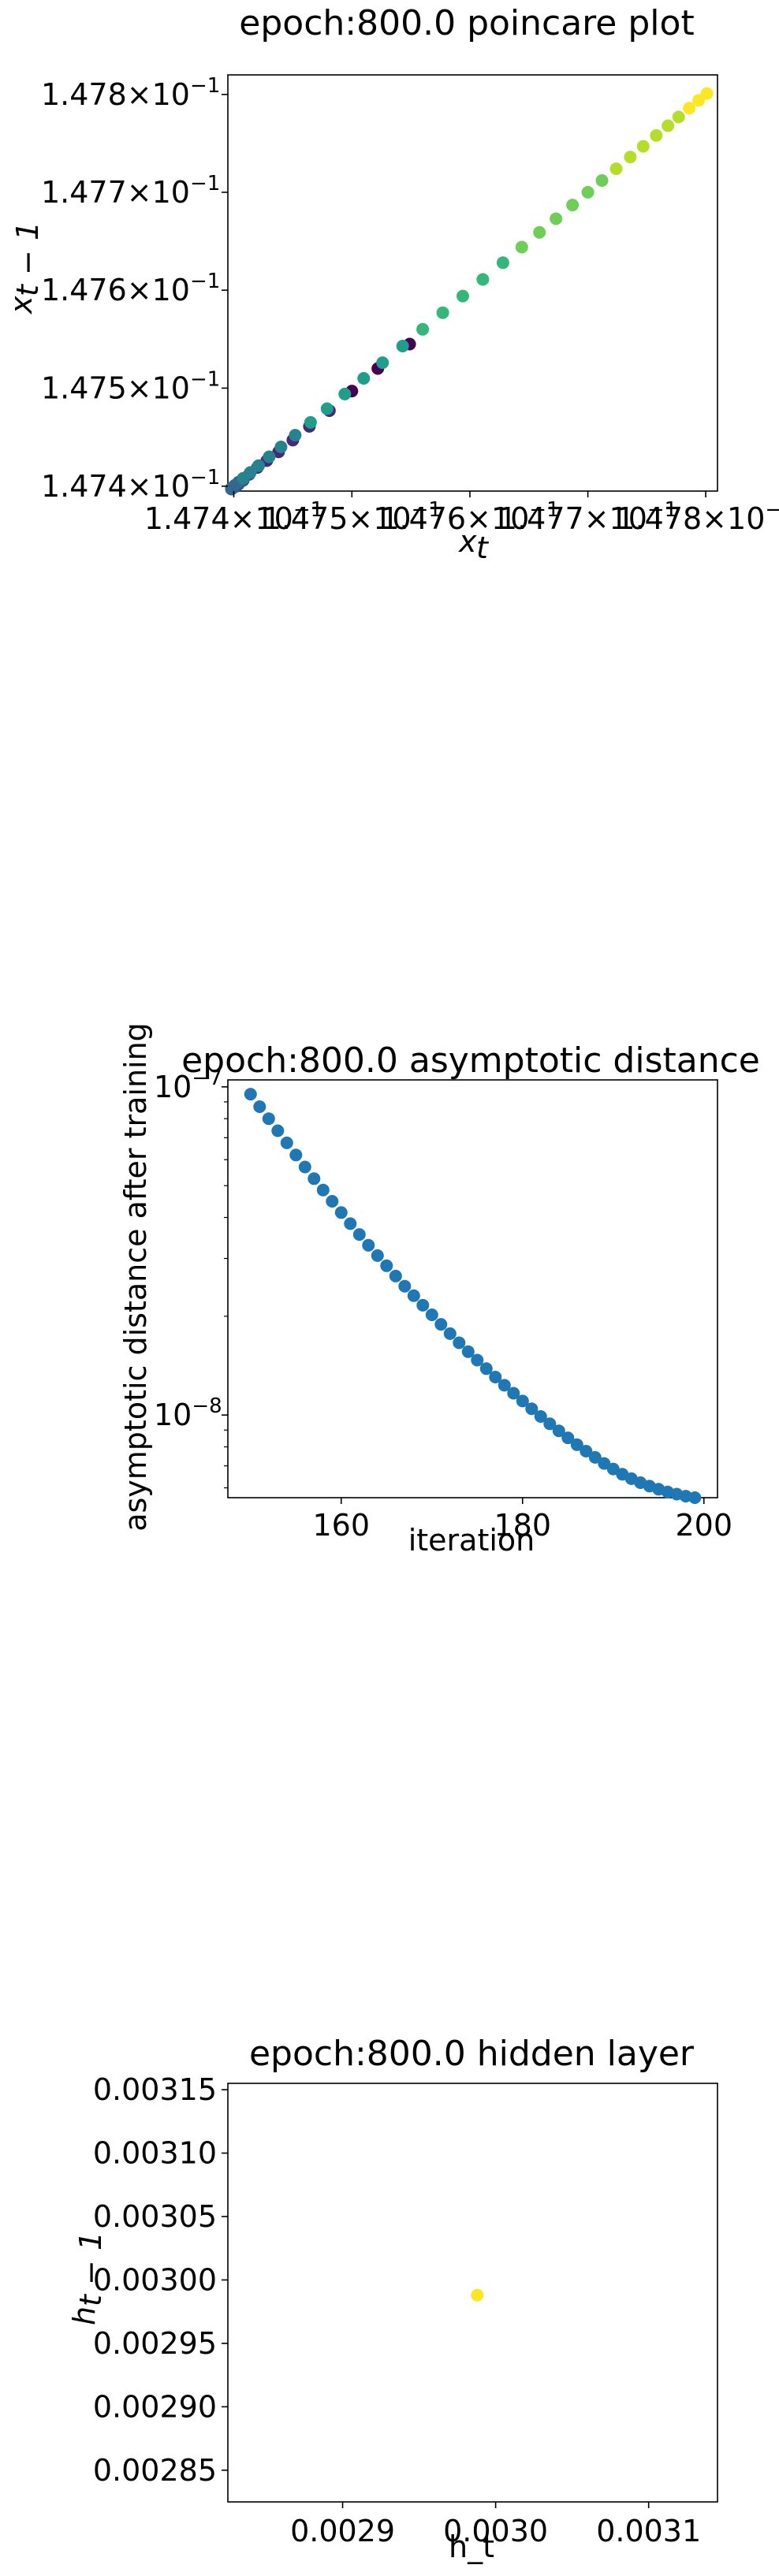 The width and height of the screenshot is (779, 2576). I want to click on x-tick-label: 200, so click(703, 1525).